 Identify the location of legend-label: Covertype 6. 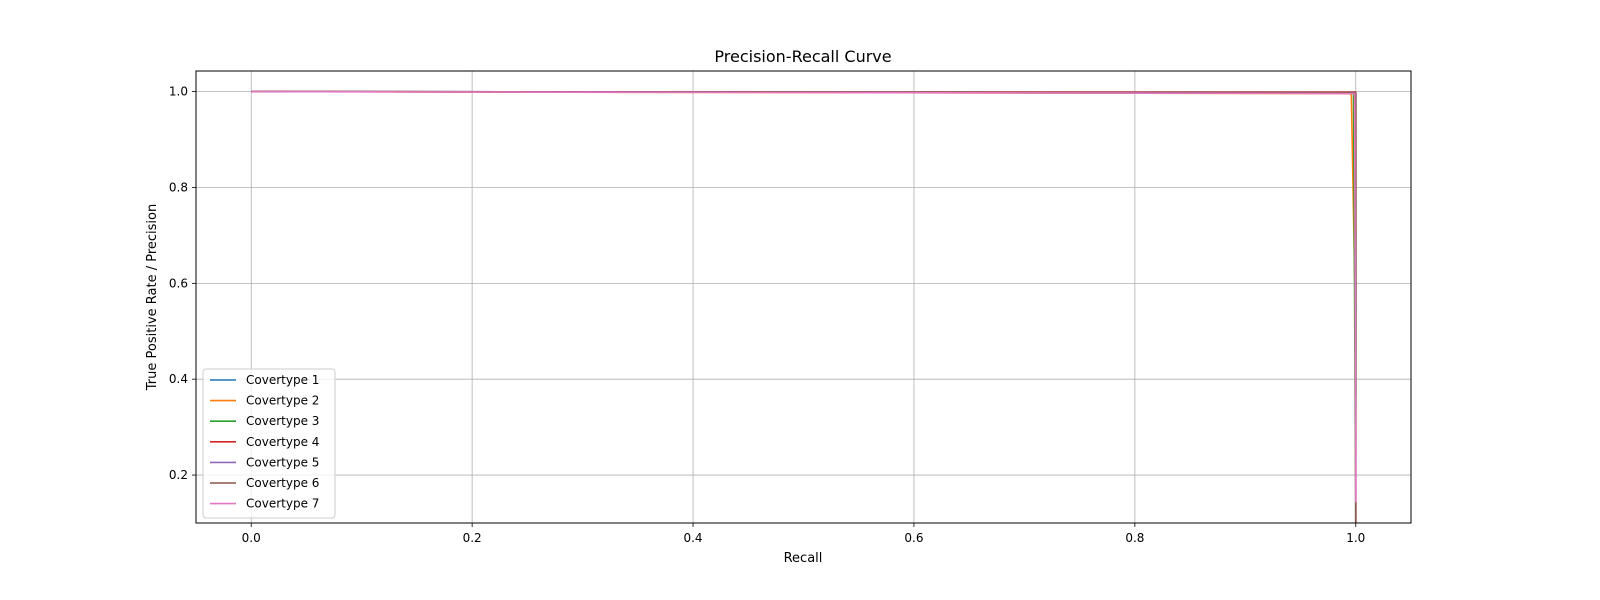
(282, 483).